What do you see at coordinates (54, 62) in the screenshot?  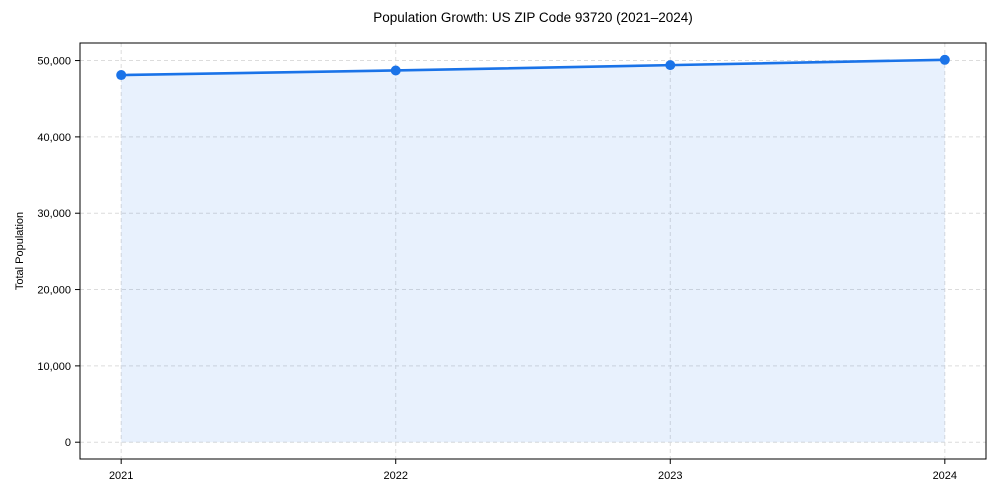 I see `y-tick-label: 50,000` at bounding box center [54, 62].